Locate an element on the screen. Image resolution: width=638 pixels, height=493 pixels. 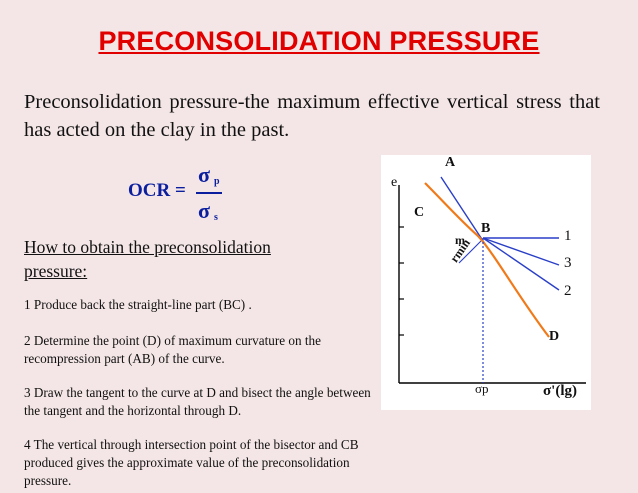
ocr-numerator-subscript: p is located at coordinates (217, 181).